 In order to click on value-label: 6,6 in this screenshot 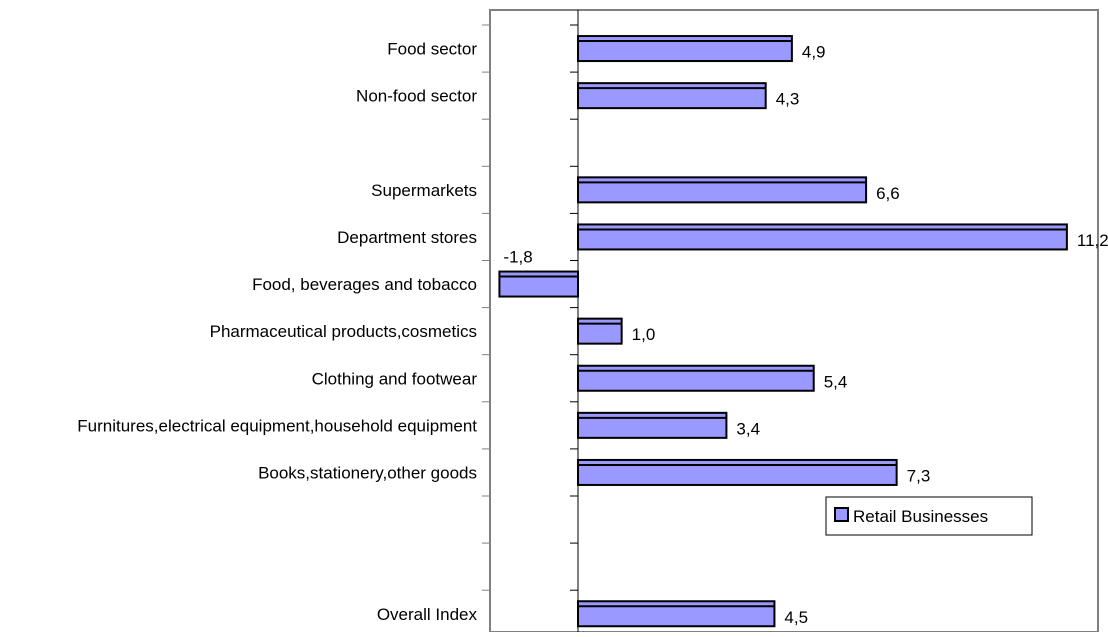, I will do `click(888, 193)`.